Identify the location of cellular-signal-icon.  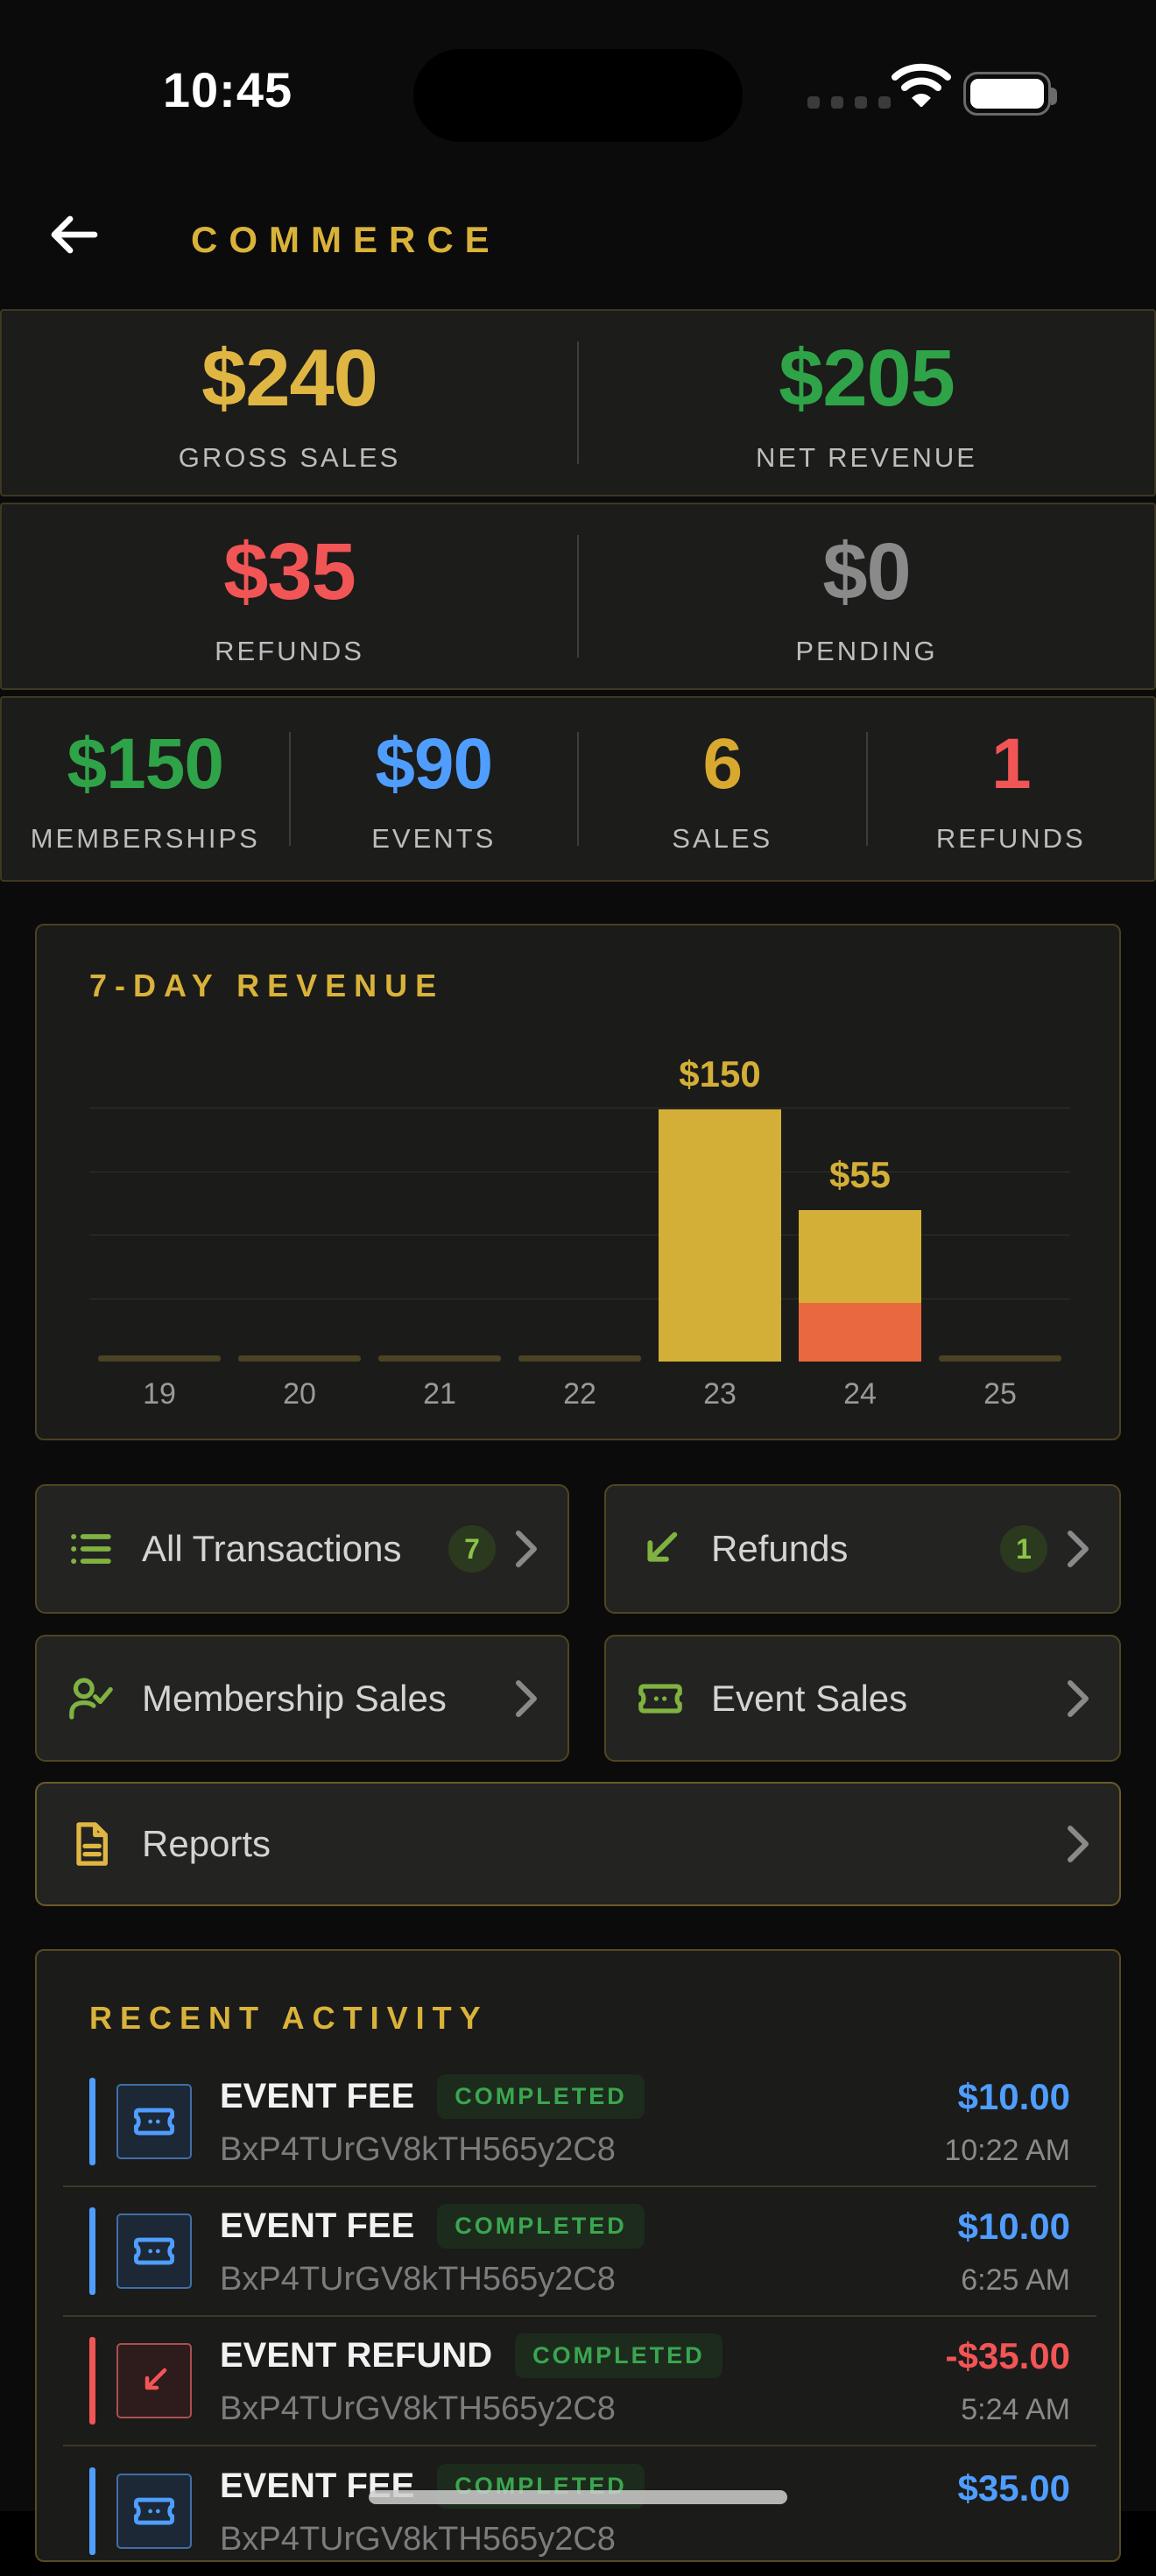
(849, 102).